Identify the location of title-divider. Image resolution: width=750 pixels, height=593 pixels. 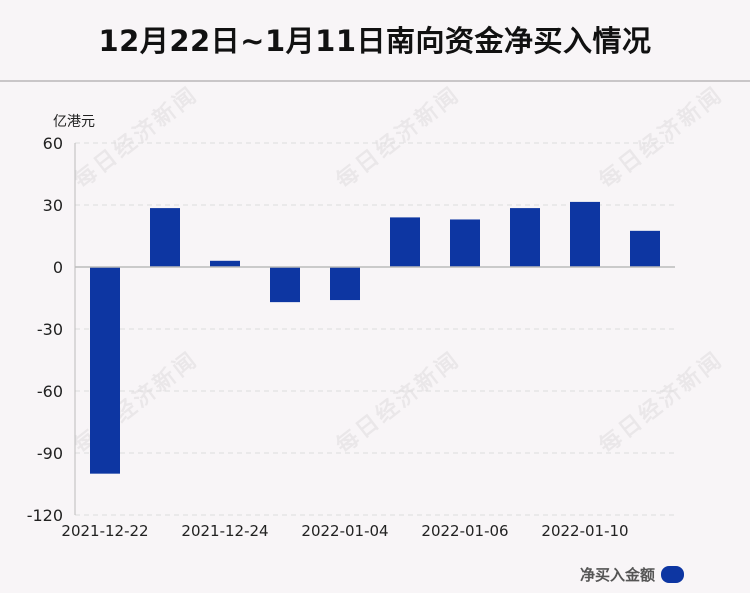
(375, 81).